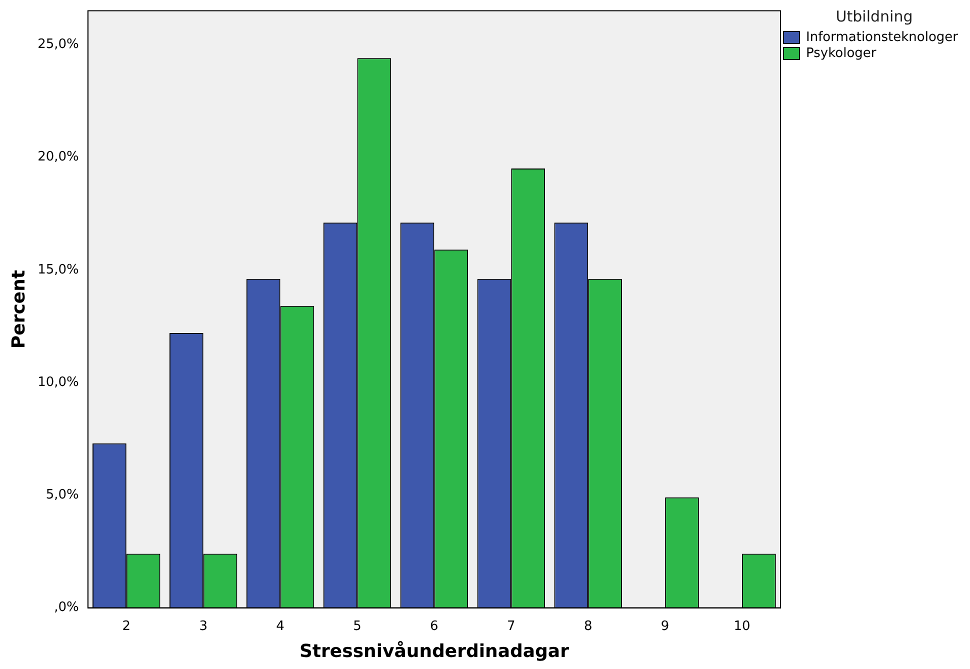 This screenshot has height=669, width=970. What do you see at coordinates (511, 626) in the screenshot?
I see `x-tick-label: 7` at bounding box center [511, 626].